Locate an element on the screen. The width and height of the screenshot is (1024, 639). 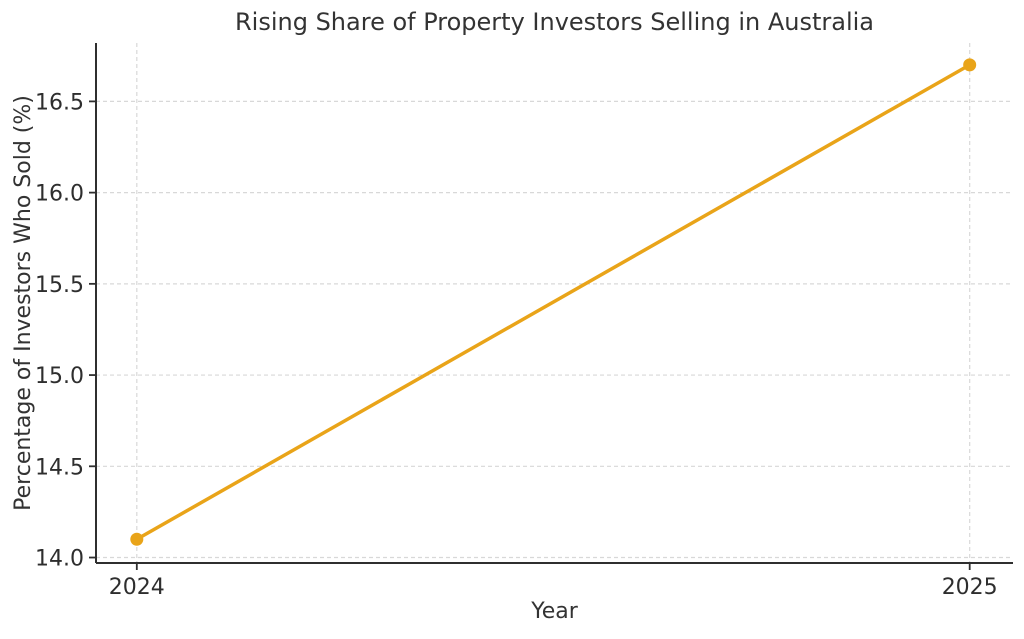
y-tick-label: 14.0 is located at coordinates (59, 559).